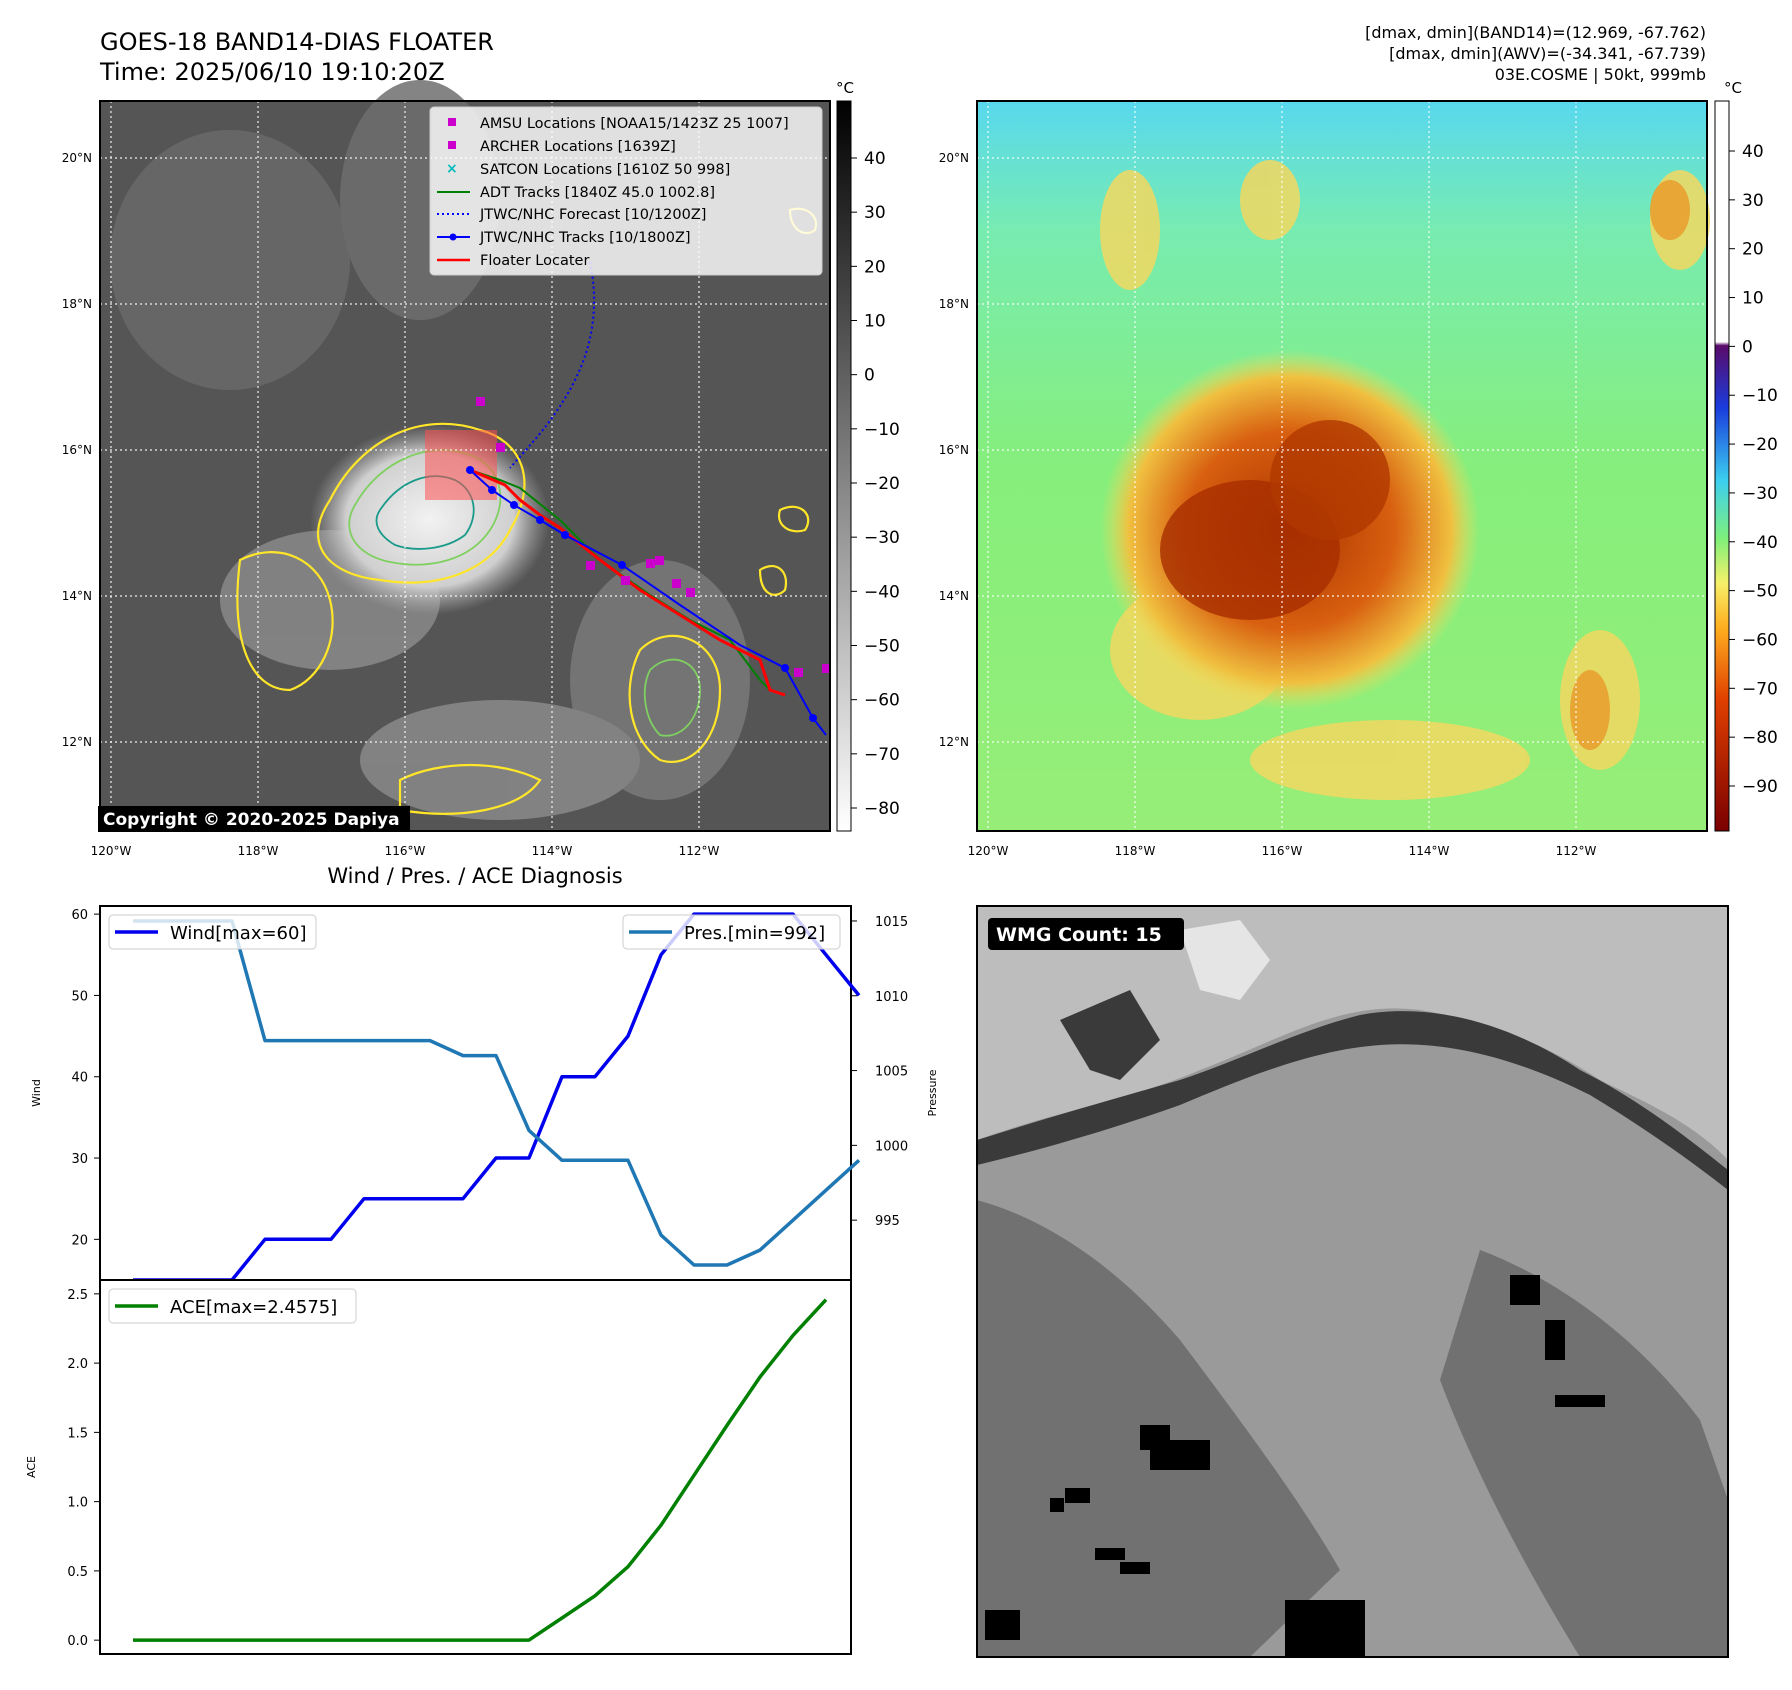 The width and height of the screenshot is (1792, 1690). I want to click on ir-colorbar-tick-label: −60, so click(882, 701).